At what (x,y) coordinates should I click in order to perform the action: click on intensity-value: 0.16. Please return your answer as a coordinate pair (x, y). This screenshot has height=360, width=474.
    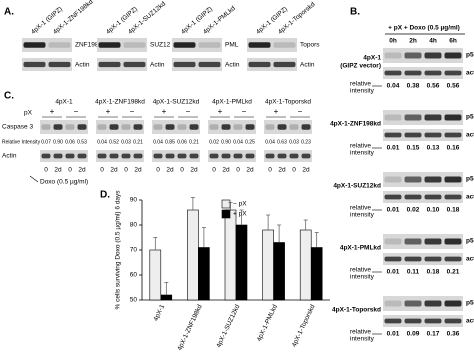
    Looking at the image, I should click on (453, 148).